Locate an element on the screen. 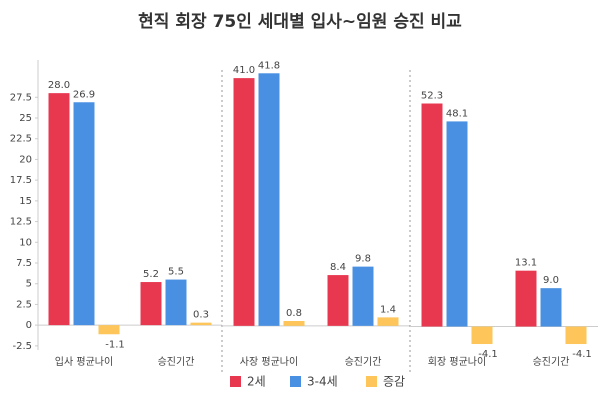 The height and width of the screenshot is (400, 600). value-label: 9.8 is located at coordinates (363, 259).